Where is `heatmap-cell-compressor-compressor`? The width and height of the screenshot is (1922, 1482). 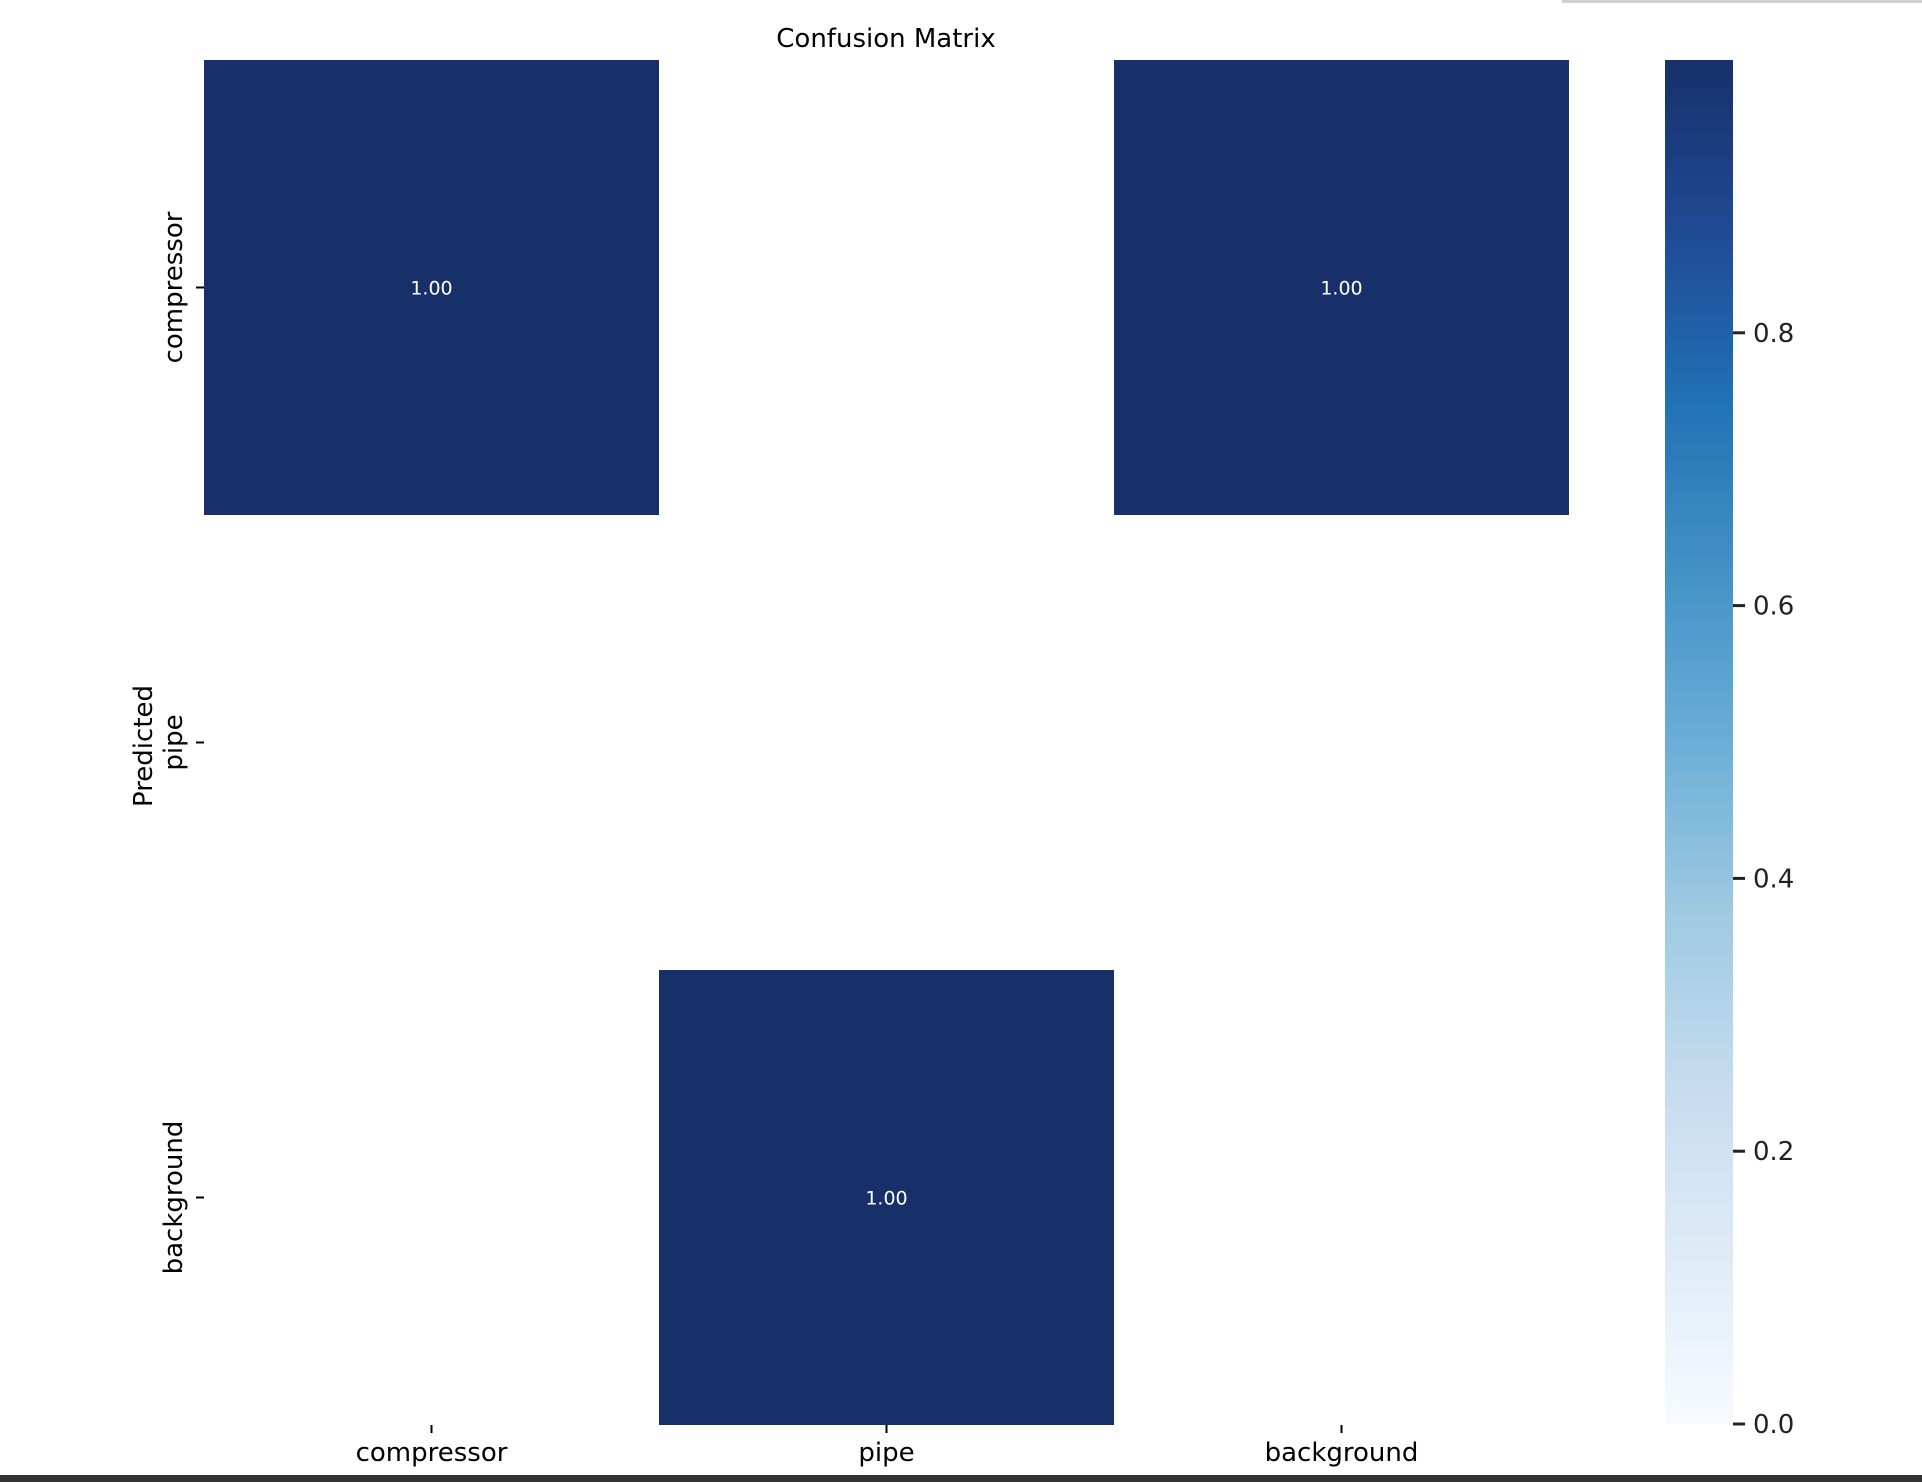 heatmap-cell-compressor-compressor is located at coordinates (431, 287).